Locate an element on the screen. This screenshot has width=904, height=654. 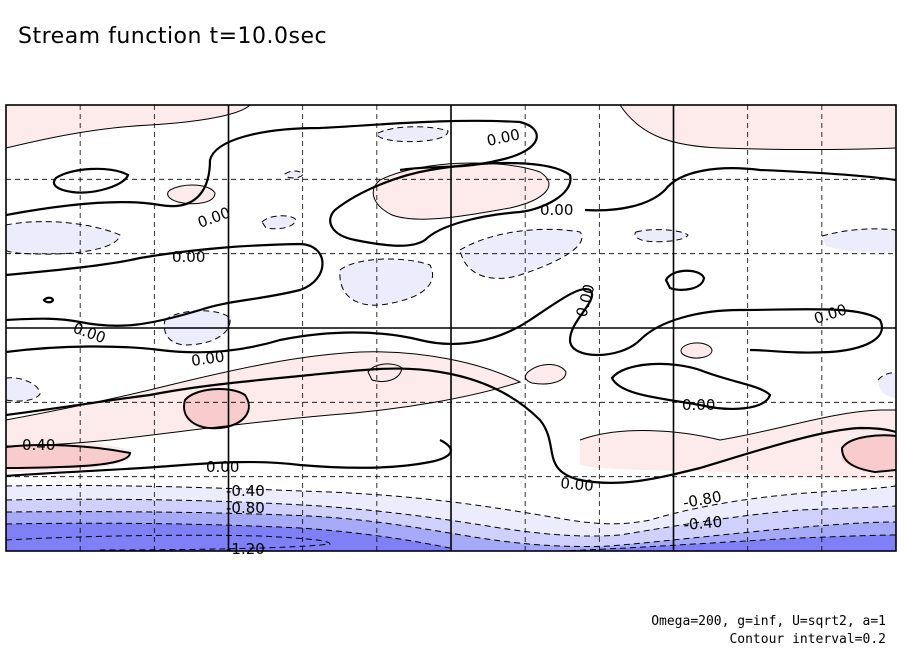
positive-right-bottom is located at coordinates (738, 445).